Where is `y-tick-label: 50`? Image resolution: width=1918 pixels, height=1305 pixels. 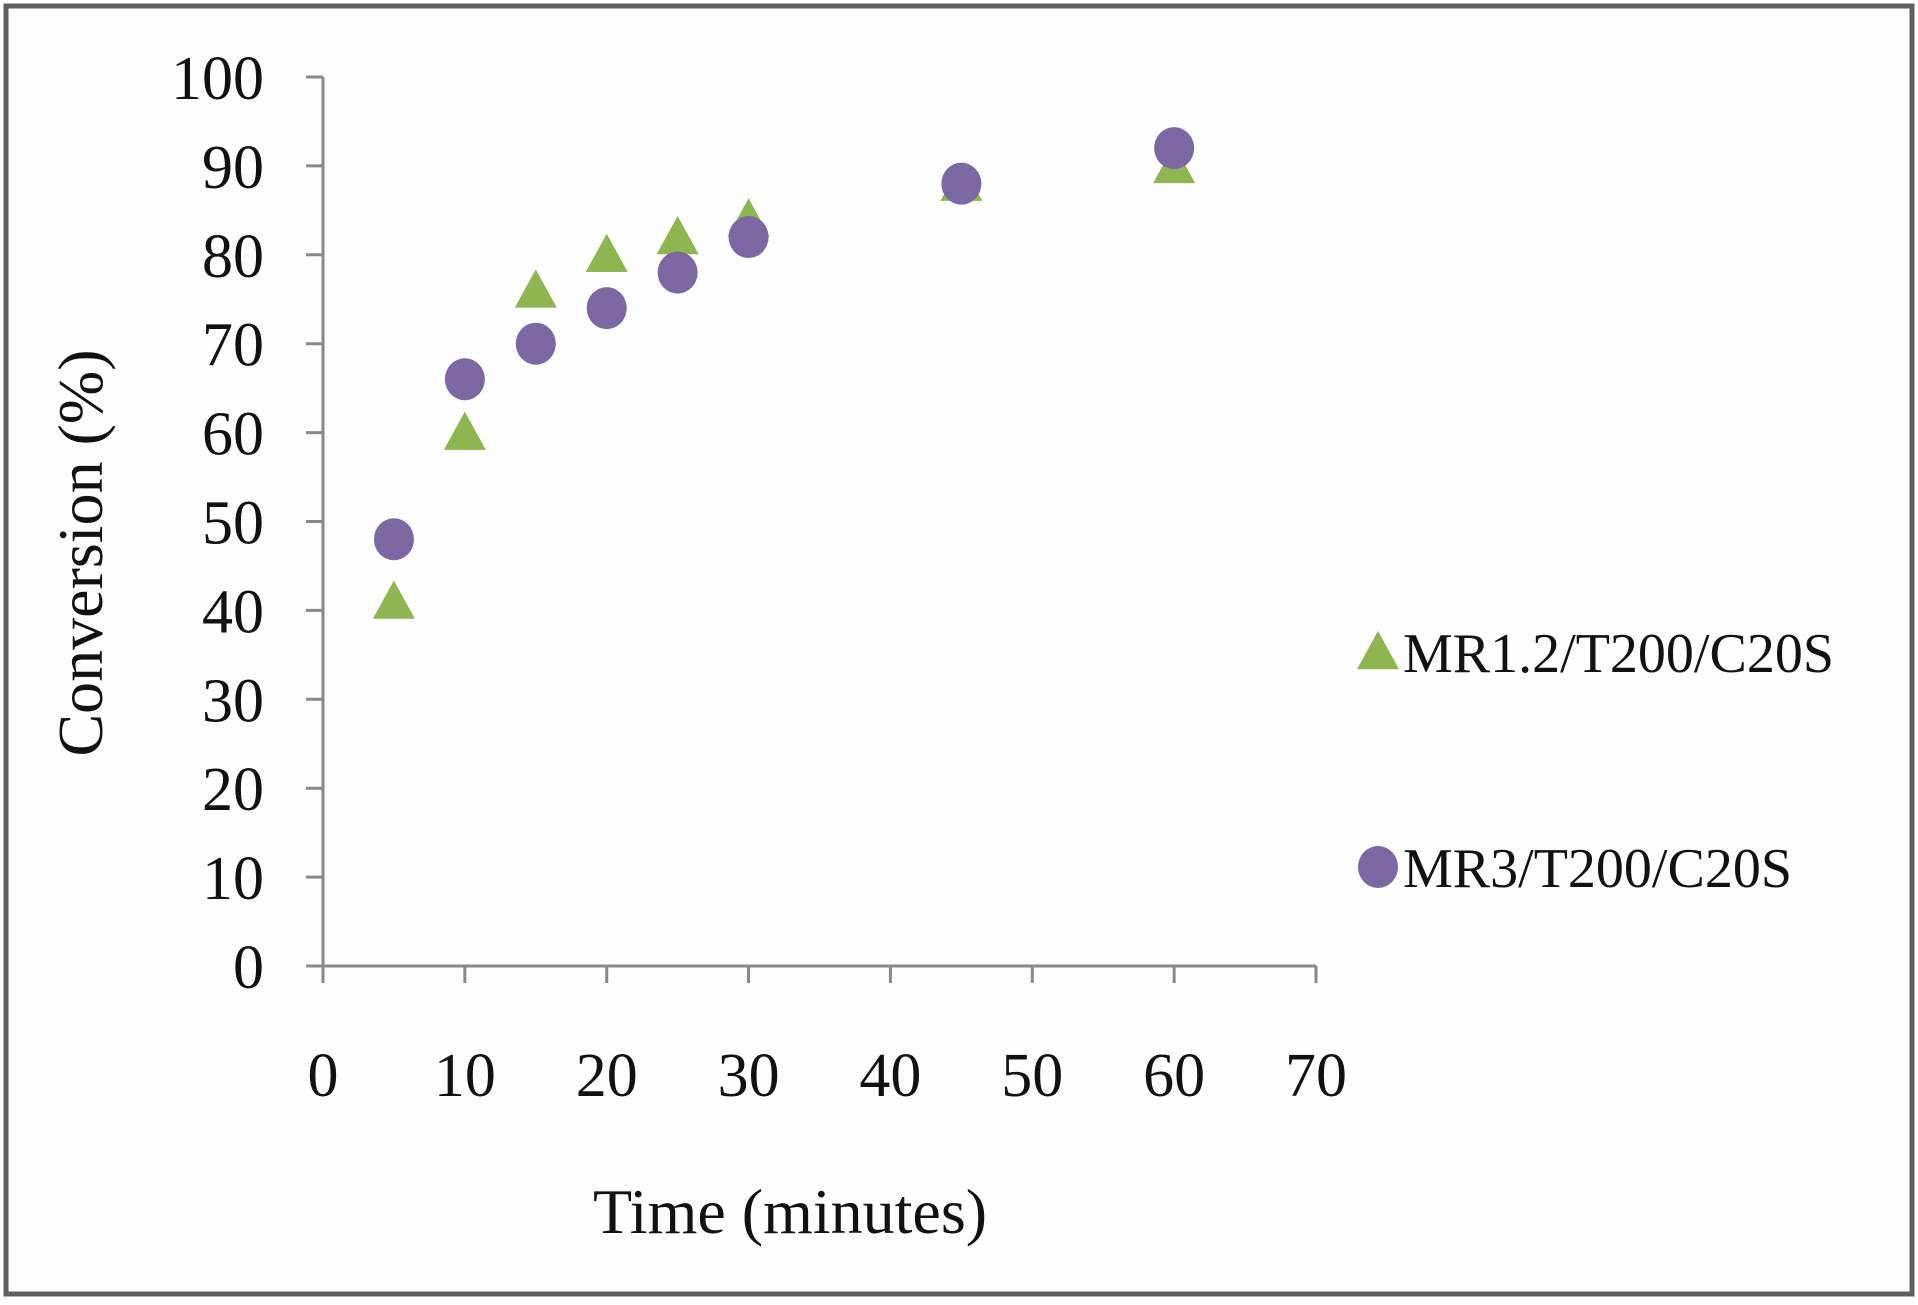
y-tick-label: 50 is located at coordinates (233, 524).